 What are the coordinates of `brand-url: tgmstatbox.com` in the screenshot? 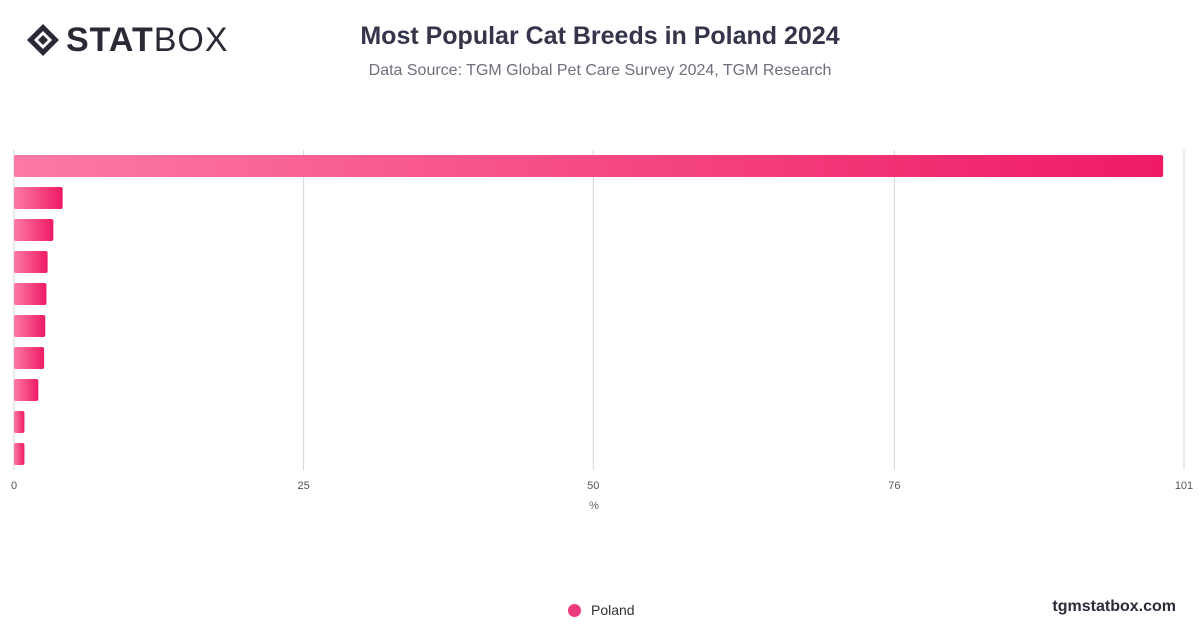 It's located at (1114, 606).